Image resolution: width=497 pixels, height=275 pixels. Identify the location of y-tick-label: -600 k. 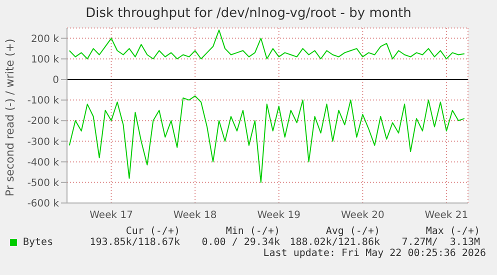
(43, 204).